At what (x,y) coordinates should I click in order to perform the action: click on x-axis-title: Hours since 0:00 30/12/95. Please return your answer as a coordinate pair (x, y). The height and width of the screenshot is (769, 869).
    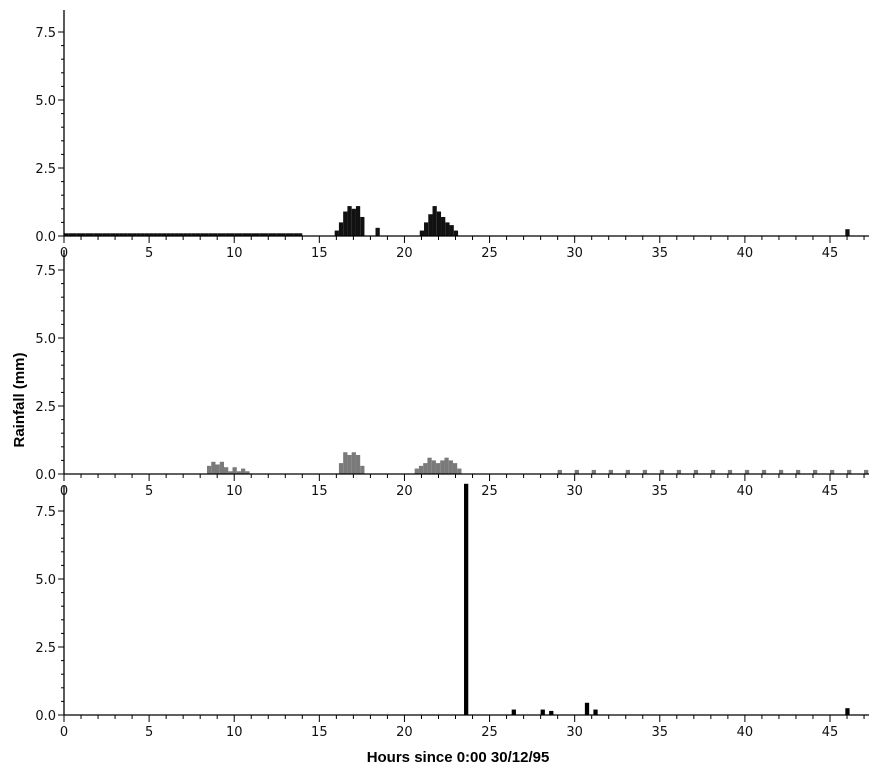
    Looking at the image, I should click on (458, 757).